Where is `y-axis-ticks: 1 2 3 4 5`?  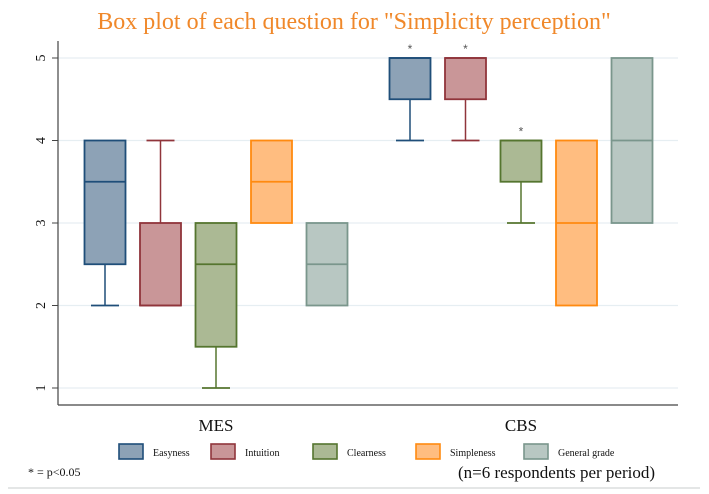
y-axis-ticks: 1 2 3 4 5 is located at coordinates (46, 223).